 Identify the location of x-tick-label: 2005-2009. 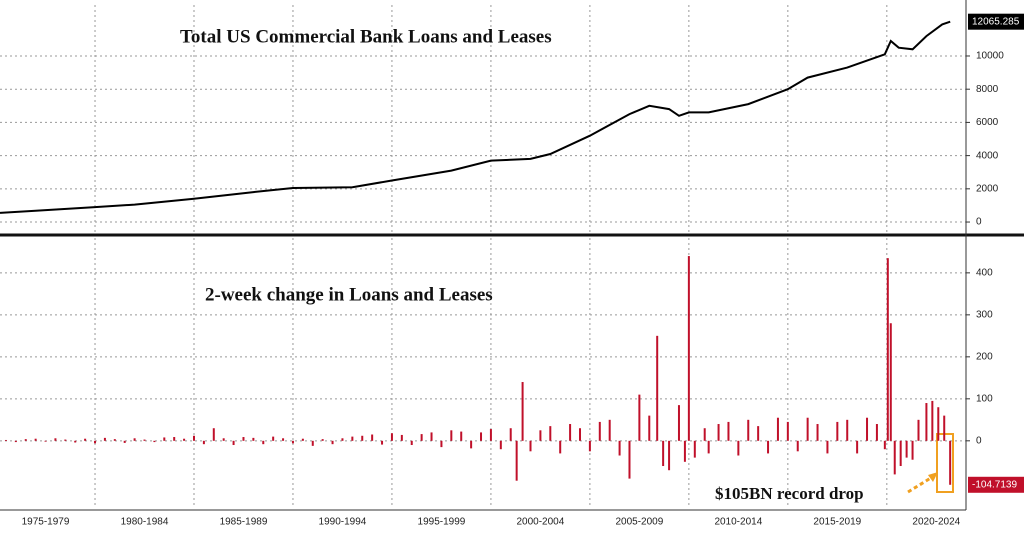
(639, 522).